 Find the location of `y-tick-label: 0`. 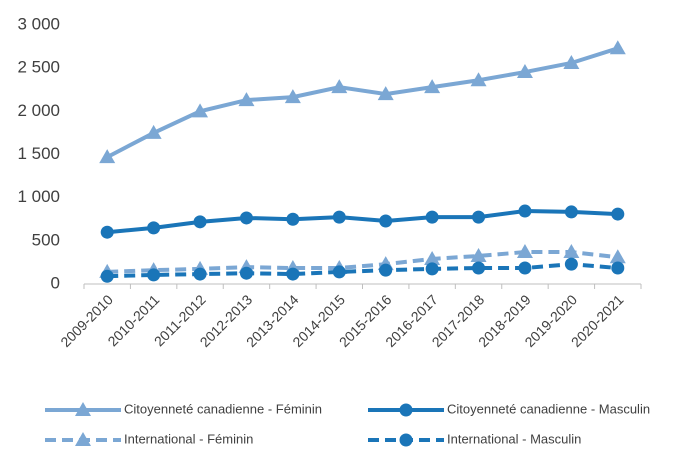

y-tick-label: 0 is located at coordinates (55, 282).